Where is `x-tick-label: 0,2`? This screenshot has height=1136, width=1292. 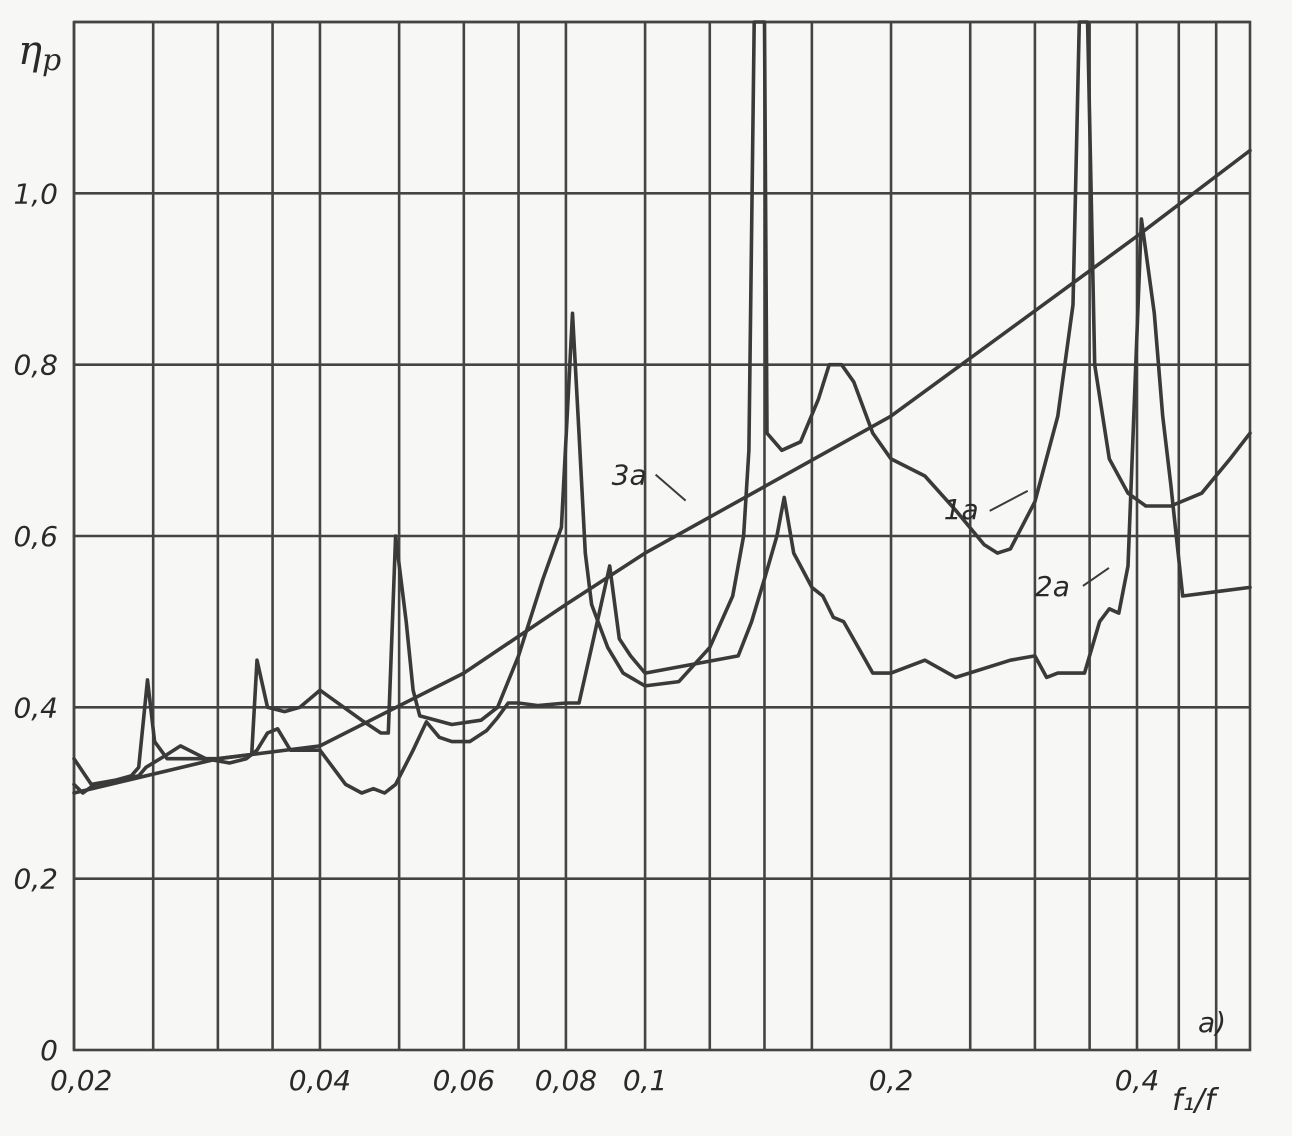 x-tick-label: 0,2 is located at coordinates (891, 1080).